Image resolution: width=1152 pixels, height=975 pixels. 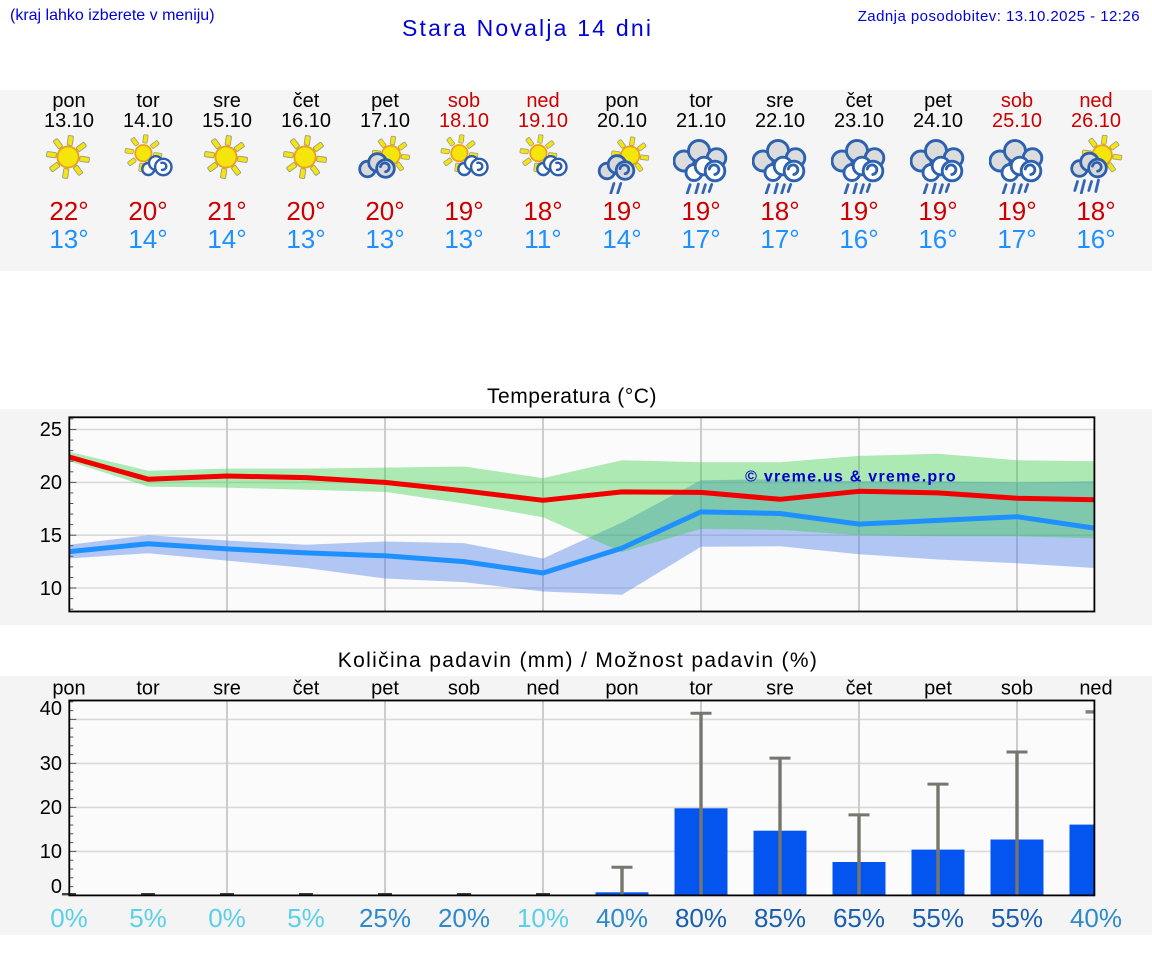 I want to click on svg-text: 65%, so click(x=859, y=918).